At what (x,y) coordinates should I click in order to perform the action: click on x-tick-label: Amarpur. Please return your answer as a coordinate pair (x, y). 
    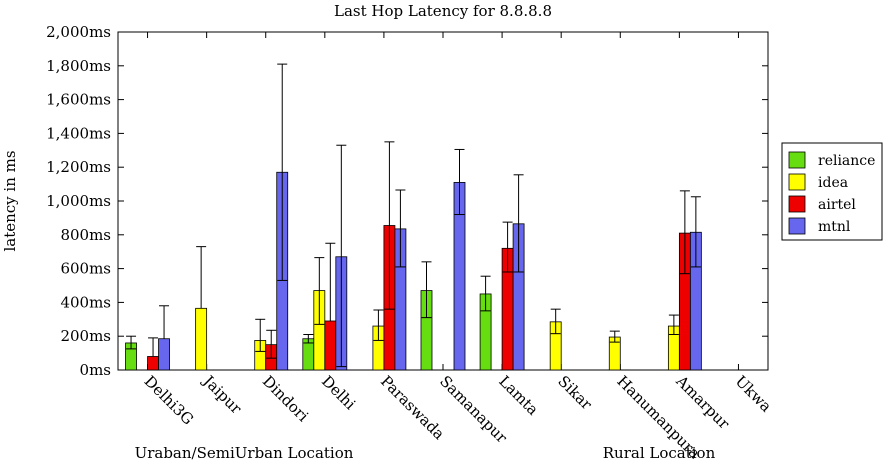
    Looking at the image, I should click on (703, 402).